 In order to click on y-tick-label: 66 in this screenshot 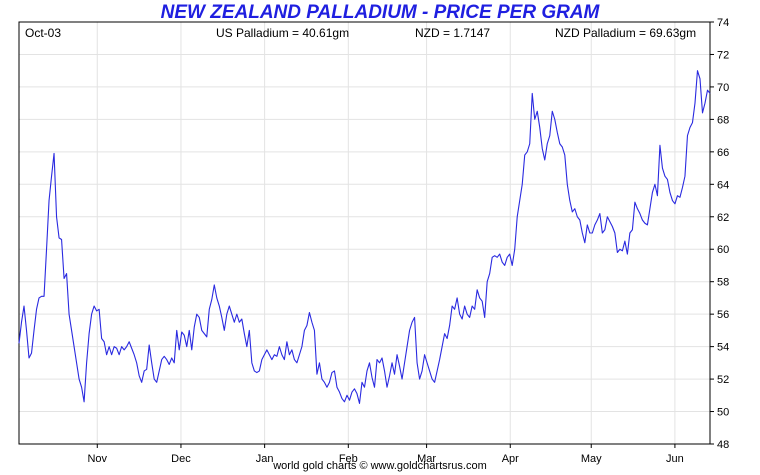, I will do `click(723, 153)`.